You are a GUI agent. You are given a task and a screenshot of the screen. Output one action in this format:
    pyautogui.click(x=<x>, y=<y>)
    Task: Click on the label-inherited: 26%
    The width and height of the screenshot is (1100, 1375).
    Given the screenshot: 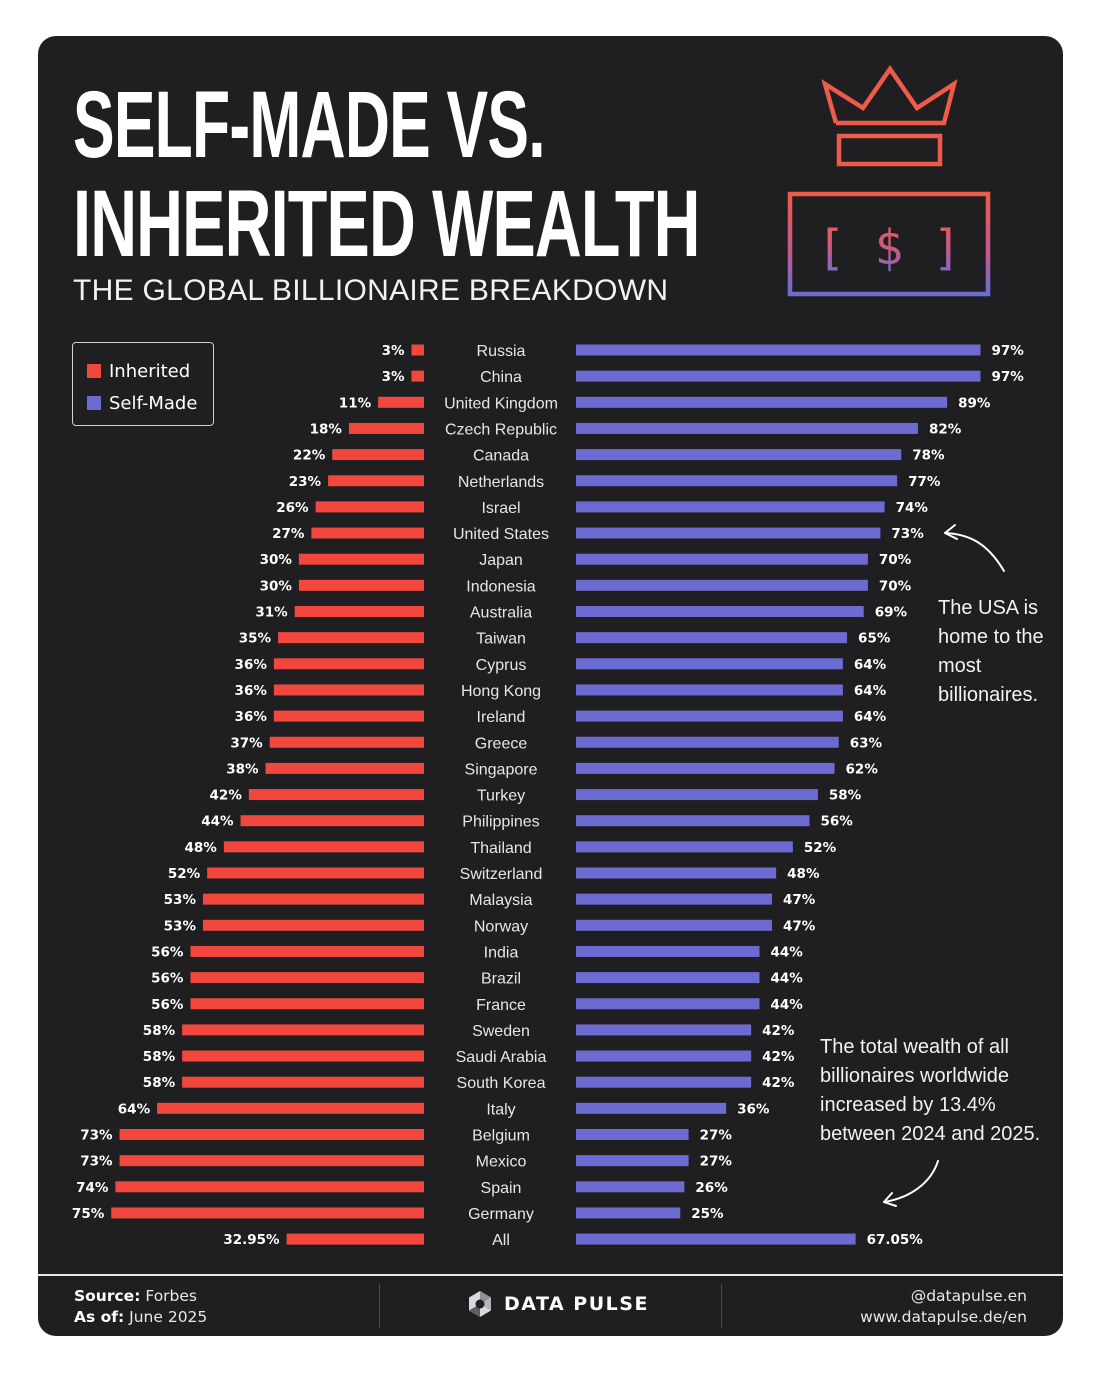 What is the action you would take?
    pyautogui.click(x=292, y=508)
    